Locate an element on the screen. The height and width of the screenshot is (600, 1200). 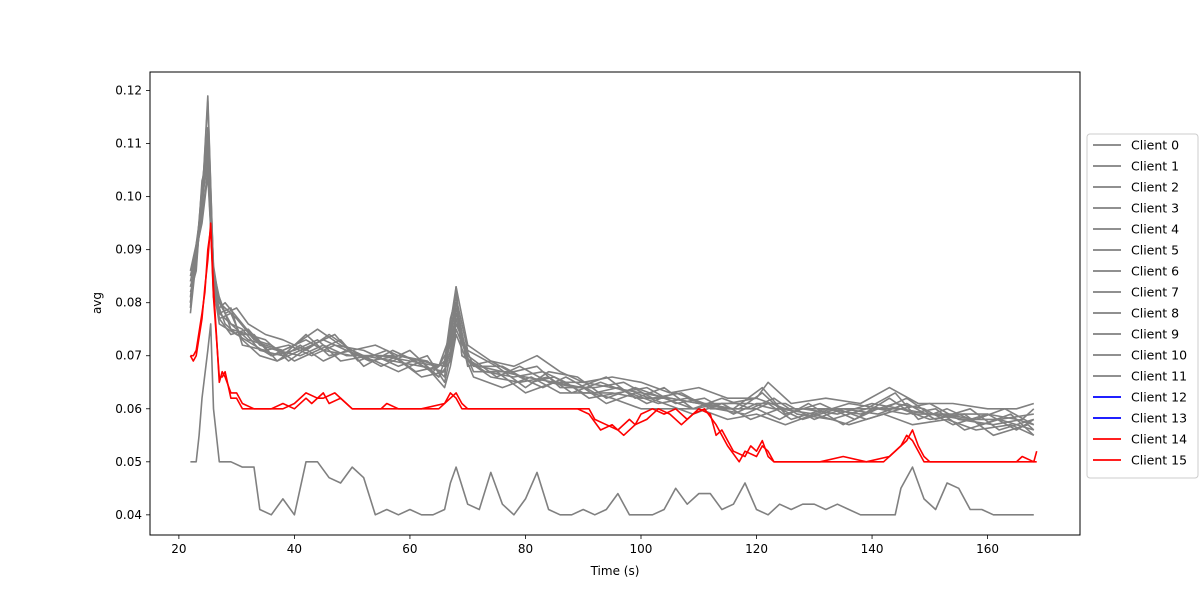
x-tick-label: 160 is located at coordinates (987, 549).